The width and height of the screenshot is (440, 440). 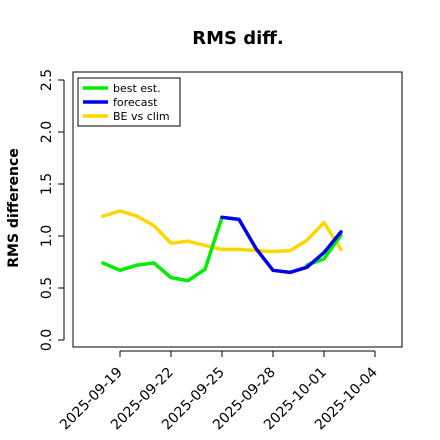 What do you see at coordinates (47, 184) in the screenshot?
I see `y-tick-label: 1.5` at bounding box center [47, 184].